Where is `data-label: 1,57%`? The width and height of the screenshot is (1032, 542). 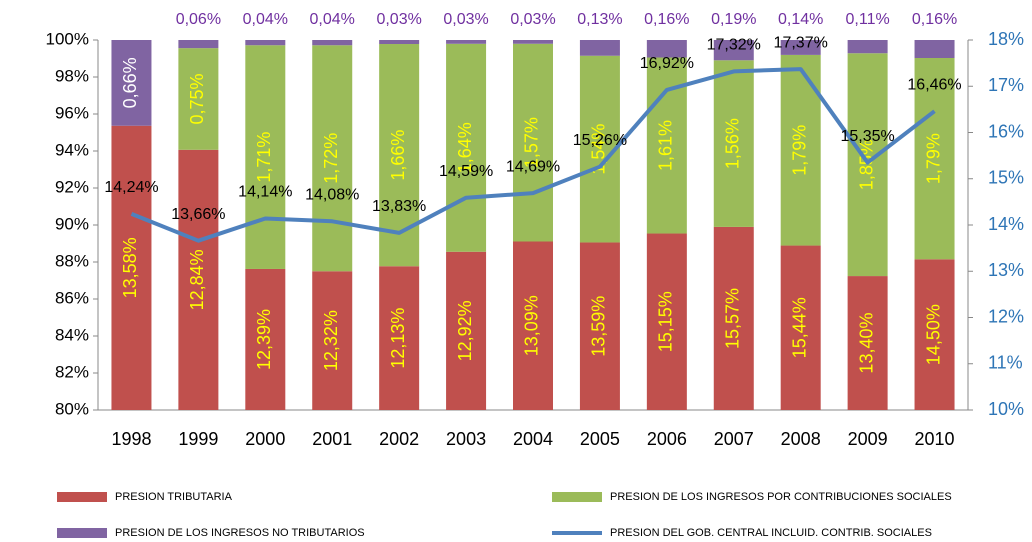 data-label: 1,57% is located at coordinates (532, 142).